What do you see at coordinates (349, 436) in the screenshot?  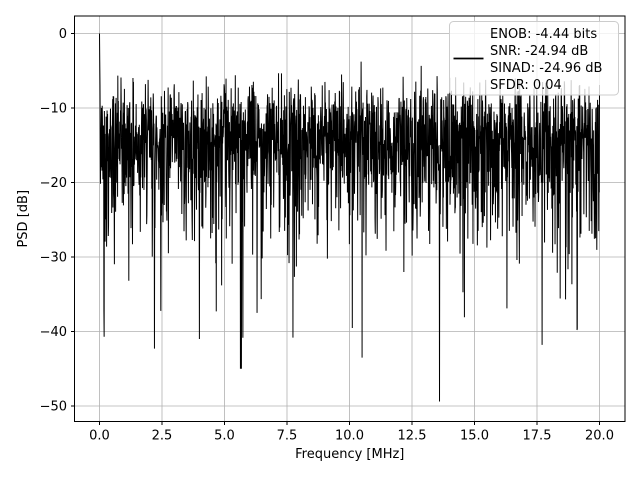 I see `x-tick-label: 10.0` at bounding box center [349, 436].